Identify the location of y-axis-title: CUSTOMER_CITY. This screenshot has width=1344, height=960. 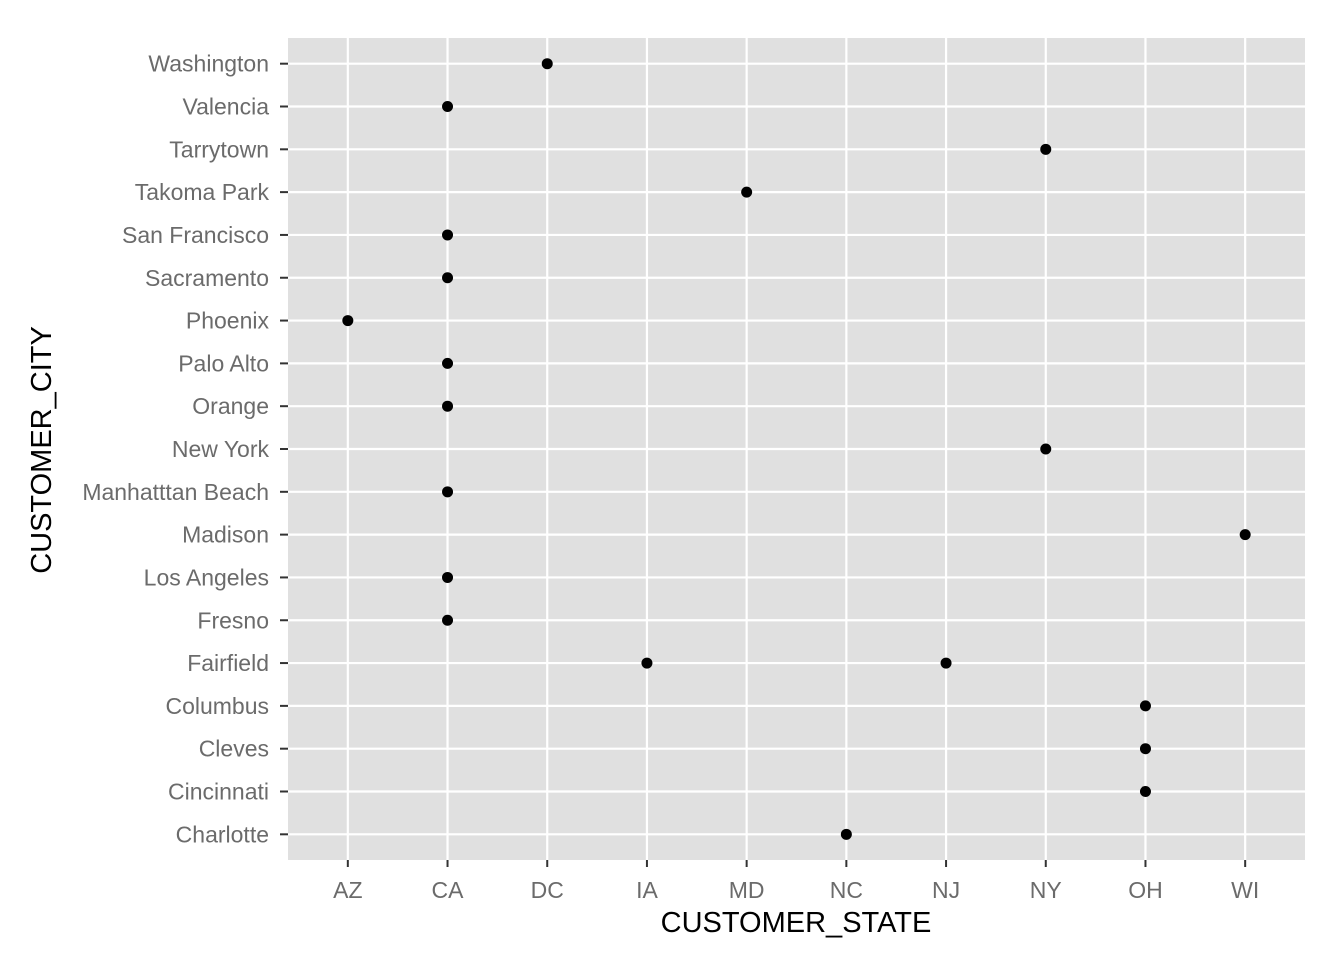
(42, 450).